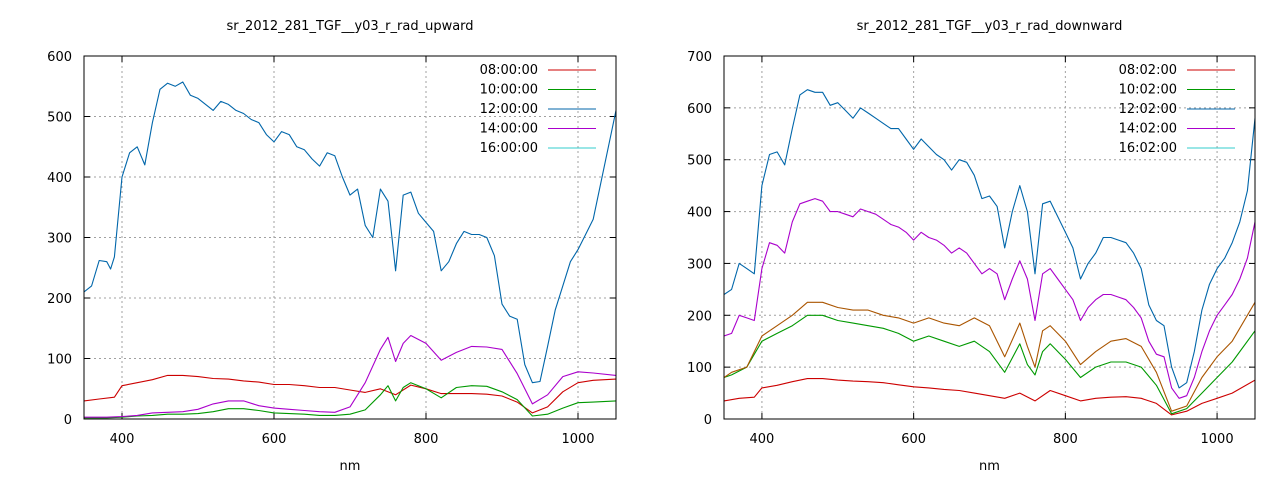 This screenshot has height=480, width=1280. What do you see at coordinates (509, 90) in the screenshot?
I see `legend-label: 10:00:00` at bounding box center [509, 90].